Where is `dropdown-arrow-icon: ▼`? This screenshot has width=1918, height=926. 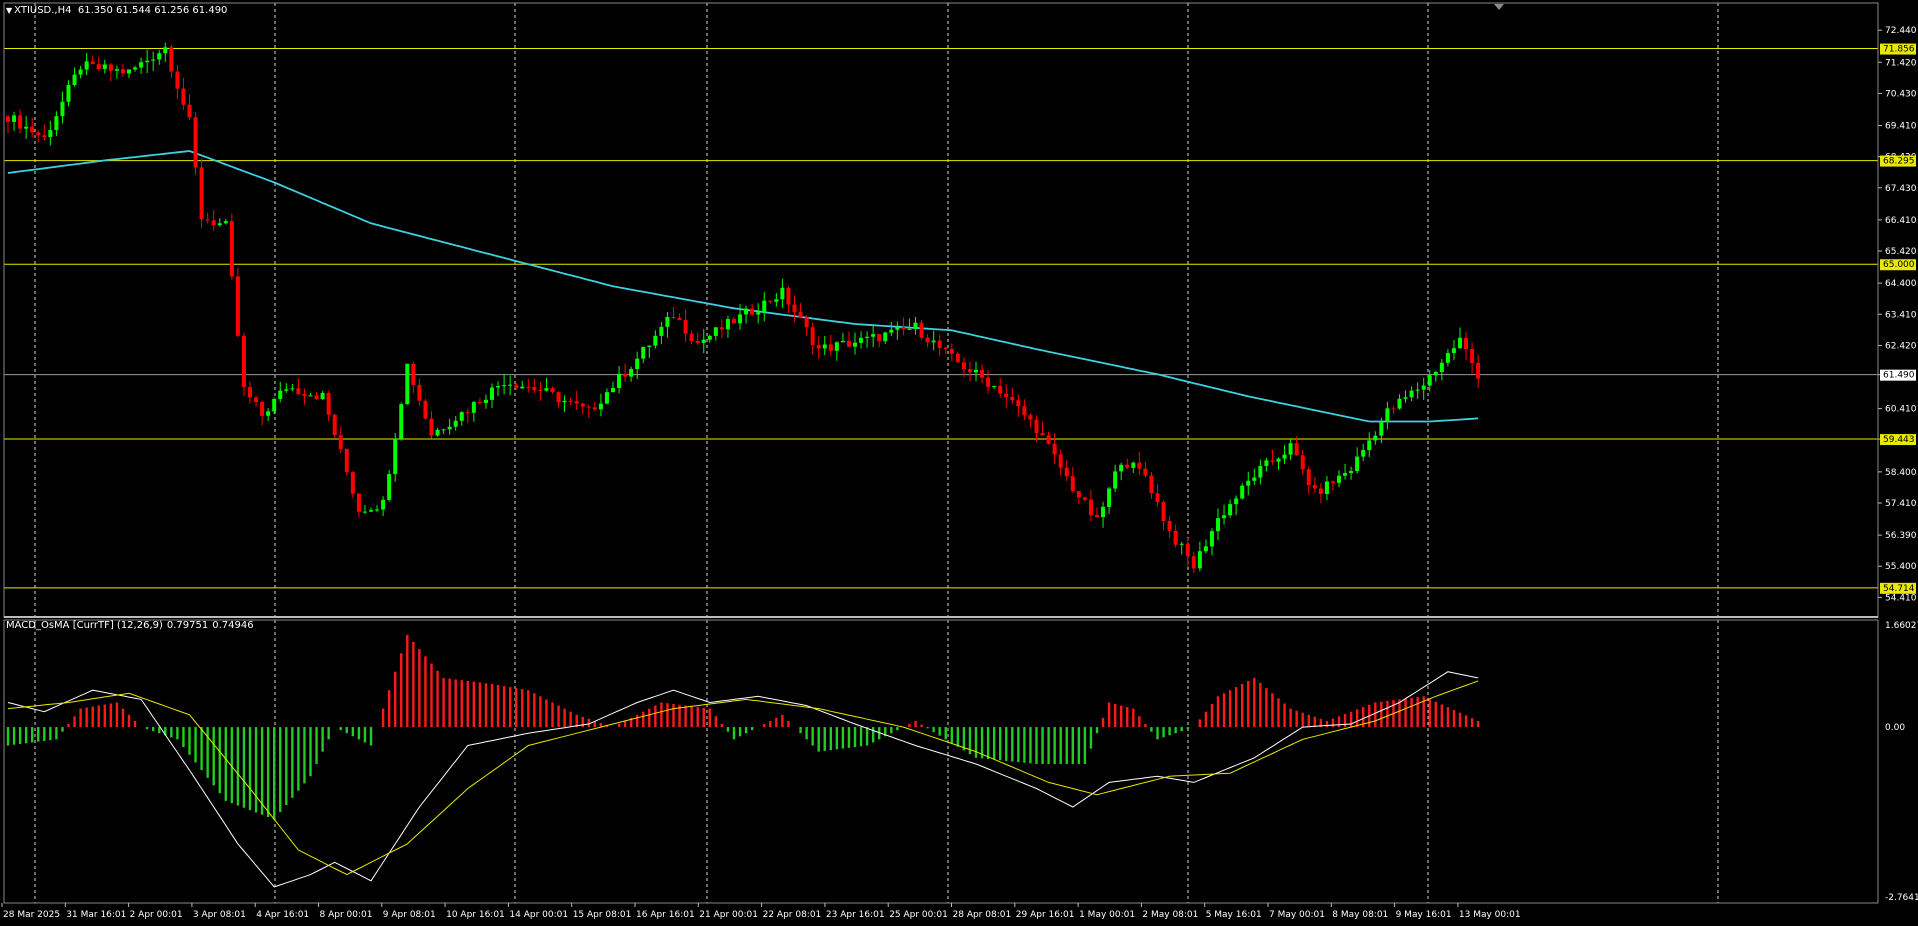
dropdown-arrow-icon: ▼ is located at coordinates (9, 10).